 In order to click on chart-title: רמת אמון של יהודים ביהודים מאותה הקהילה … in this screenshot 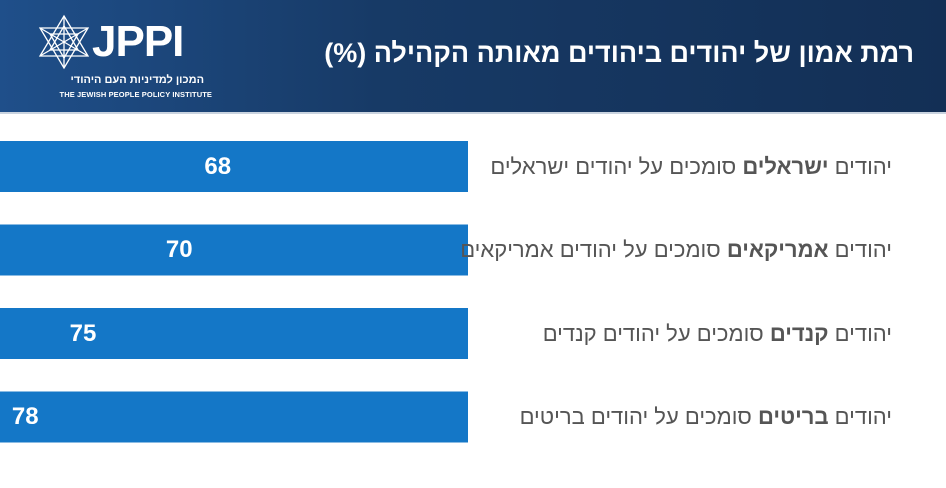, I will do `click(619, 53)`.